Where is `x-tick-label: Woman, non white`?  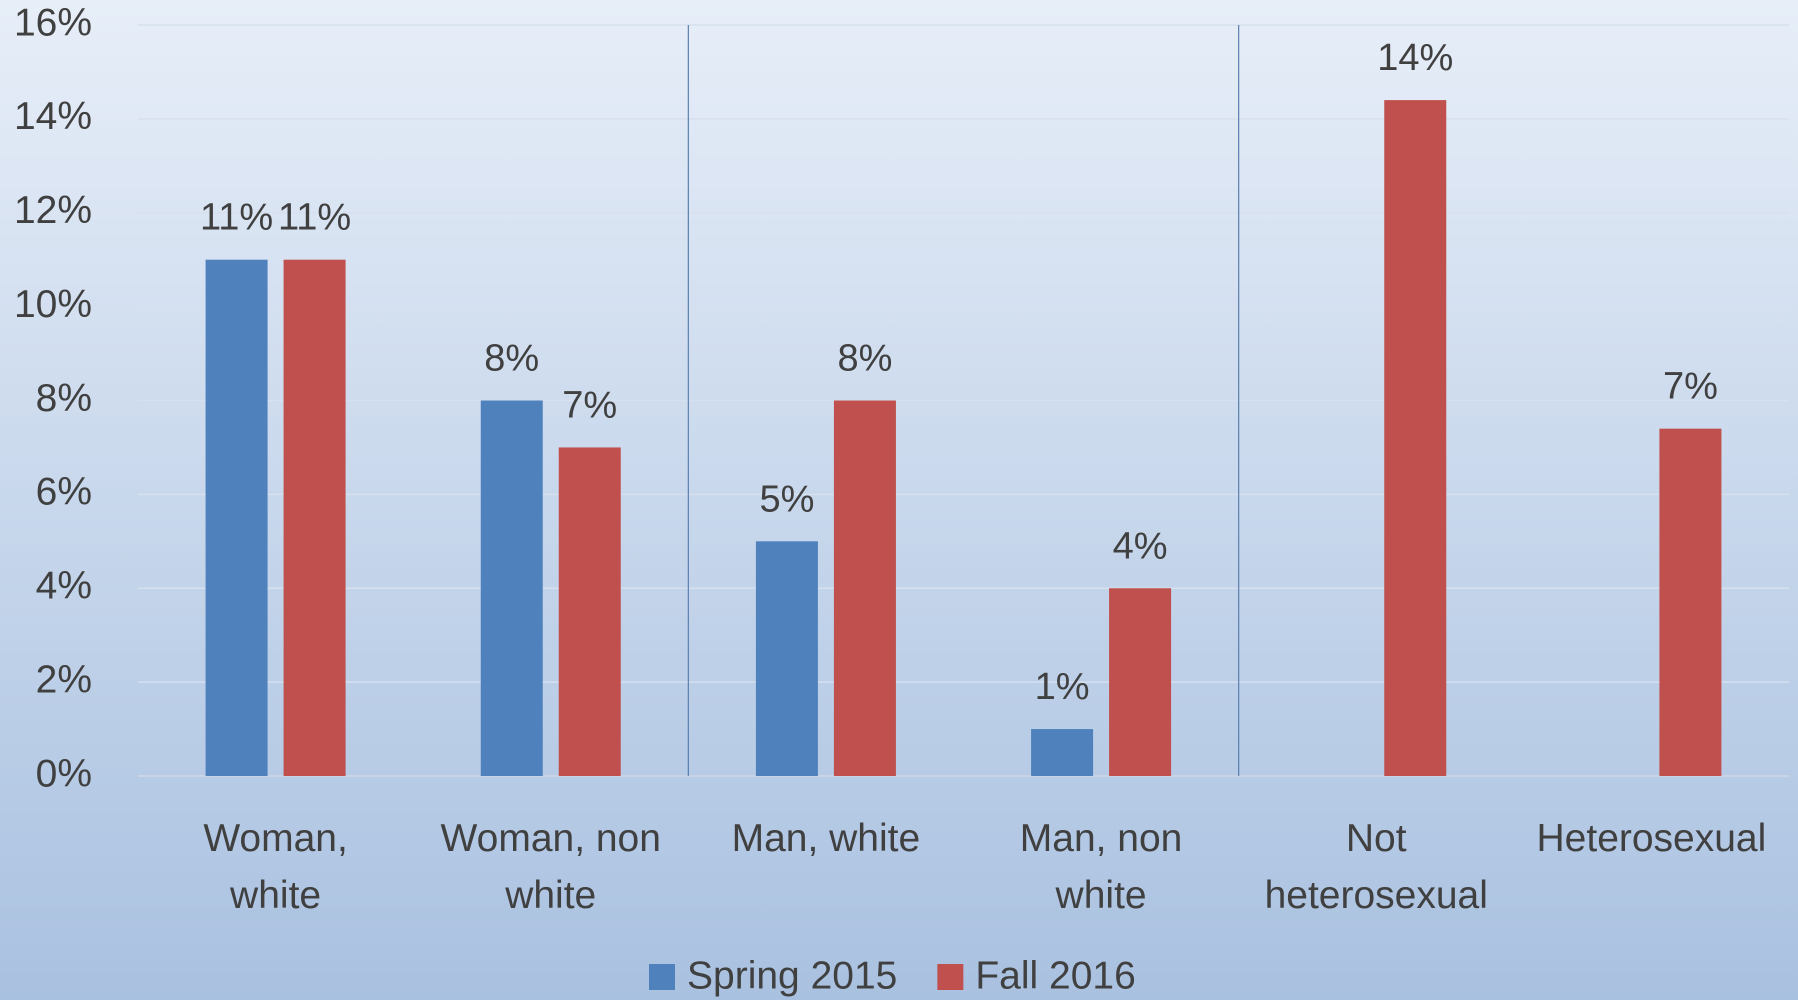
x-tick-label: Woman, non white is located at coordinates (550, 867).